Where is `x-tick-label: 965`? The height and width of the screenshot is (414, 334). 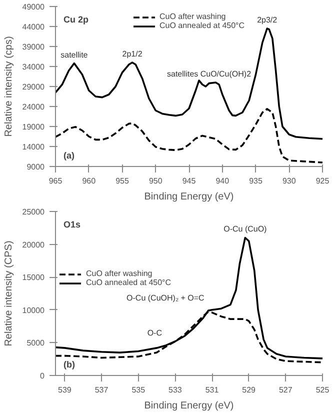
x-tick-label: 965 is located at coordinates (55, 181).